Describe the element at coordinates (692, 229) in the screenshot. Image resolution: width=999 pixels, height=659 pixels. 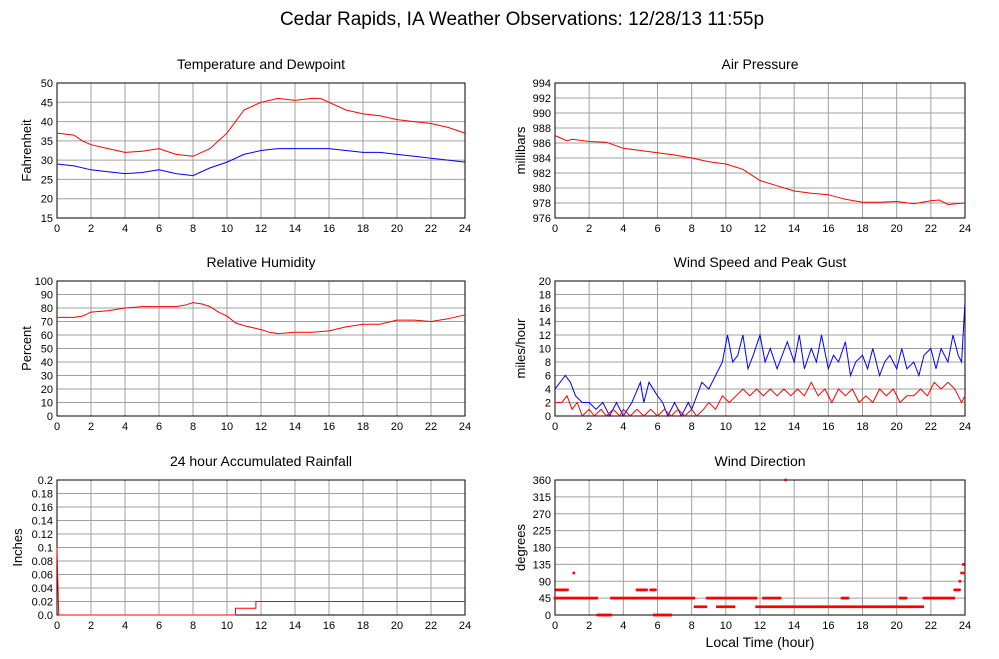
I see `pres-x-tick: 8` at that location.